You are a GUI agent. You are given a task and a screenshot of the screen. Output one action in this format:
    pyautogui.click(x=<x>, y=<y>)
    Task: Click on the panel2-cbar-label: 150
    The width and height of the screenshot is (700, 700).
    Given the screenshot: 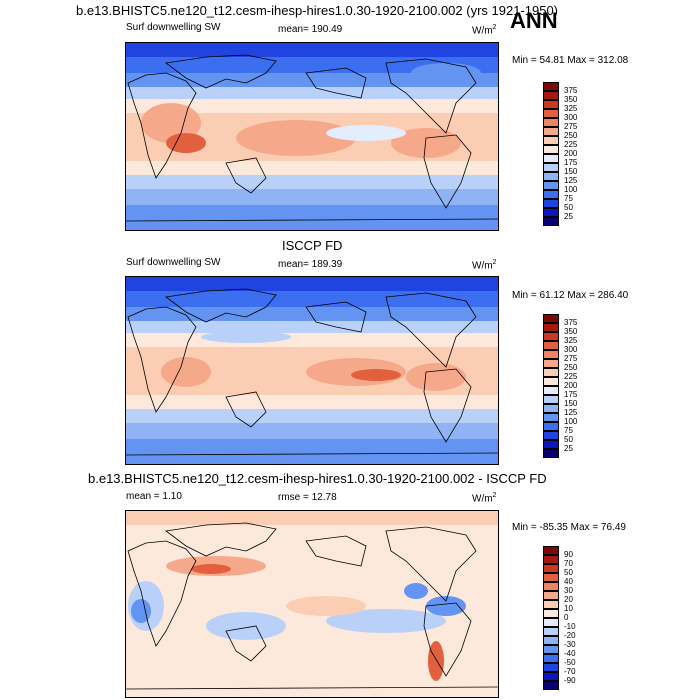 What is the action you would take?
    pyautogui.click(x=571, y=403)
    